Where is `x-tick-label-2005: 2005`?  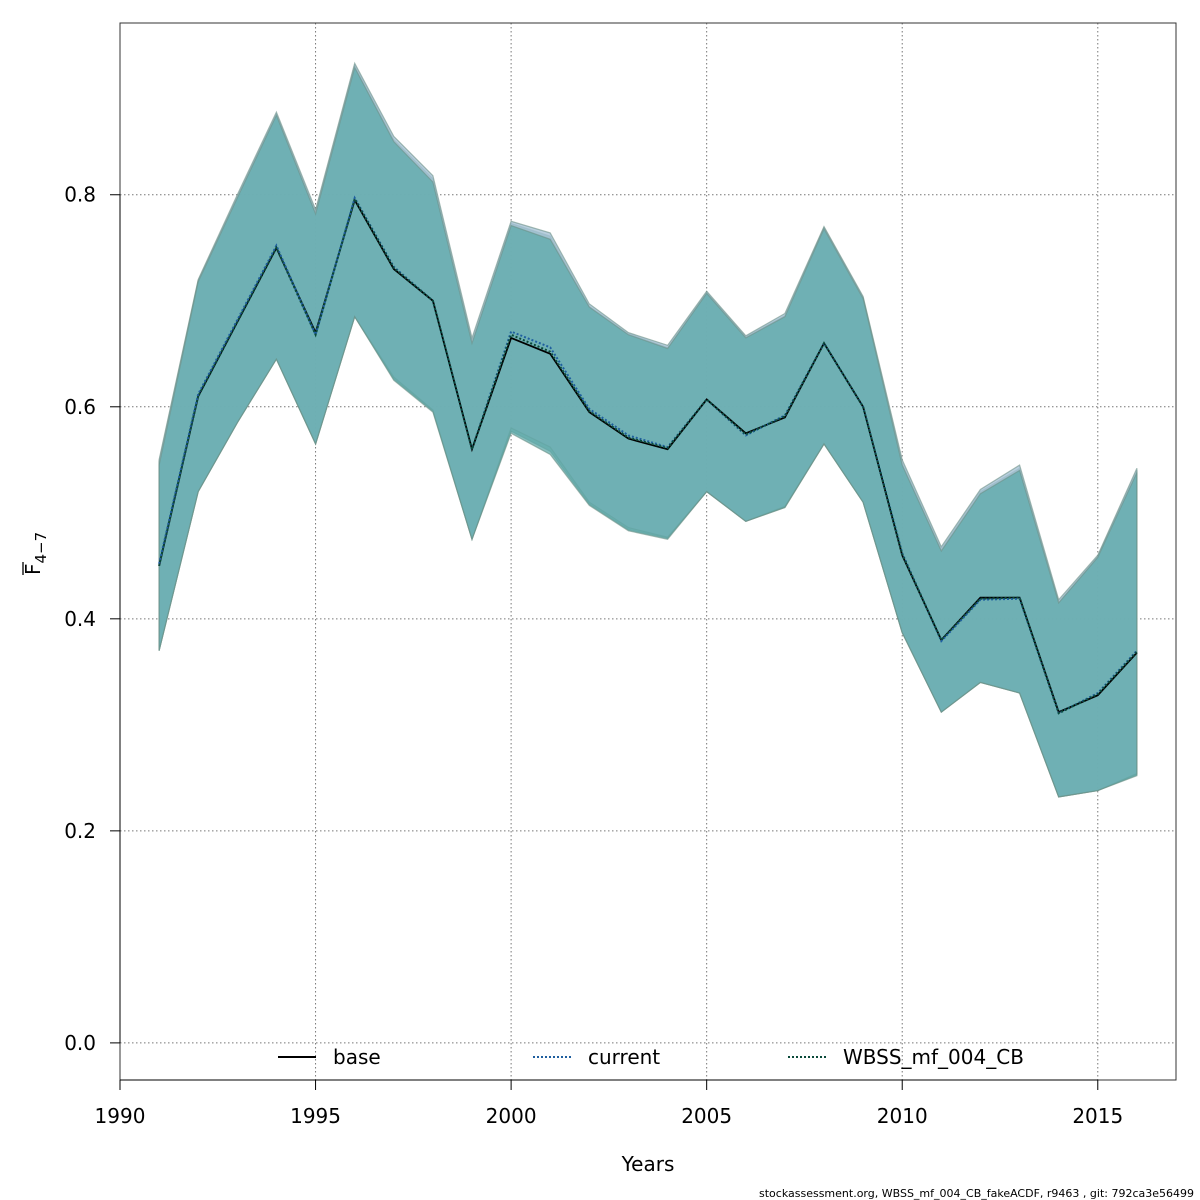 x-tick-label-2005: 2005 is located at coordinates (706, 1116).